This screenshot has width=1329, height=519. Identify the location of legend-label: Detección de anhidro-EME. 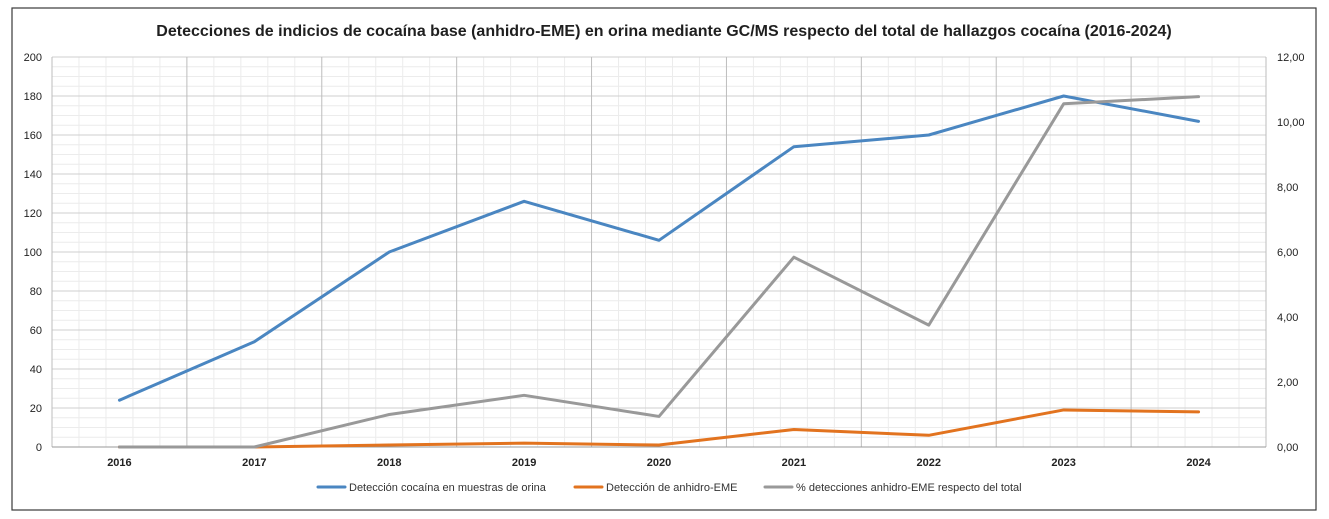
(671, 488).